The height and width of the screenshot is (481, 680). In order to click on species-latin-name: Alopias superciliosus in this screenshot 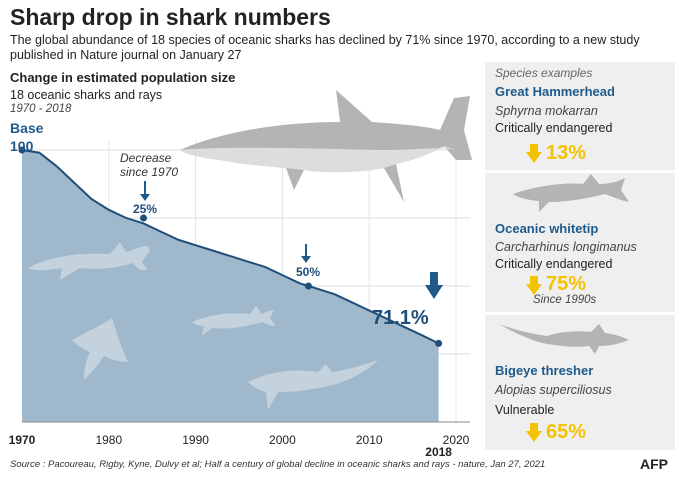, I will do `click(553, 390)`.